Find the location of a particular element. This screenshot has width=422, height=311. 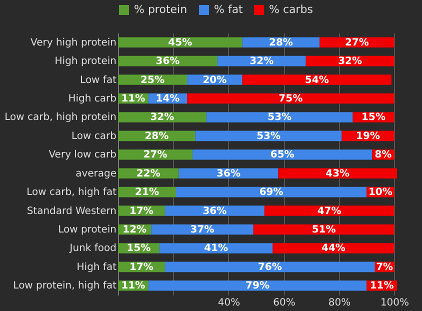

data-label: 54% is located at coordinates (316, 80).